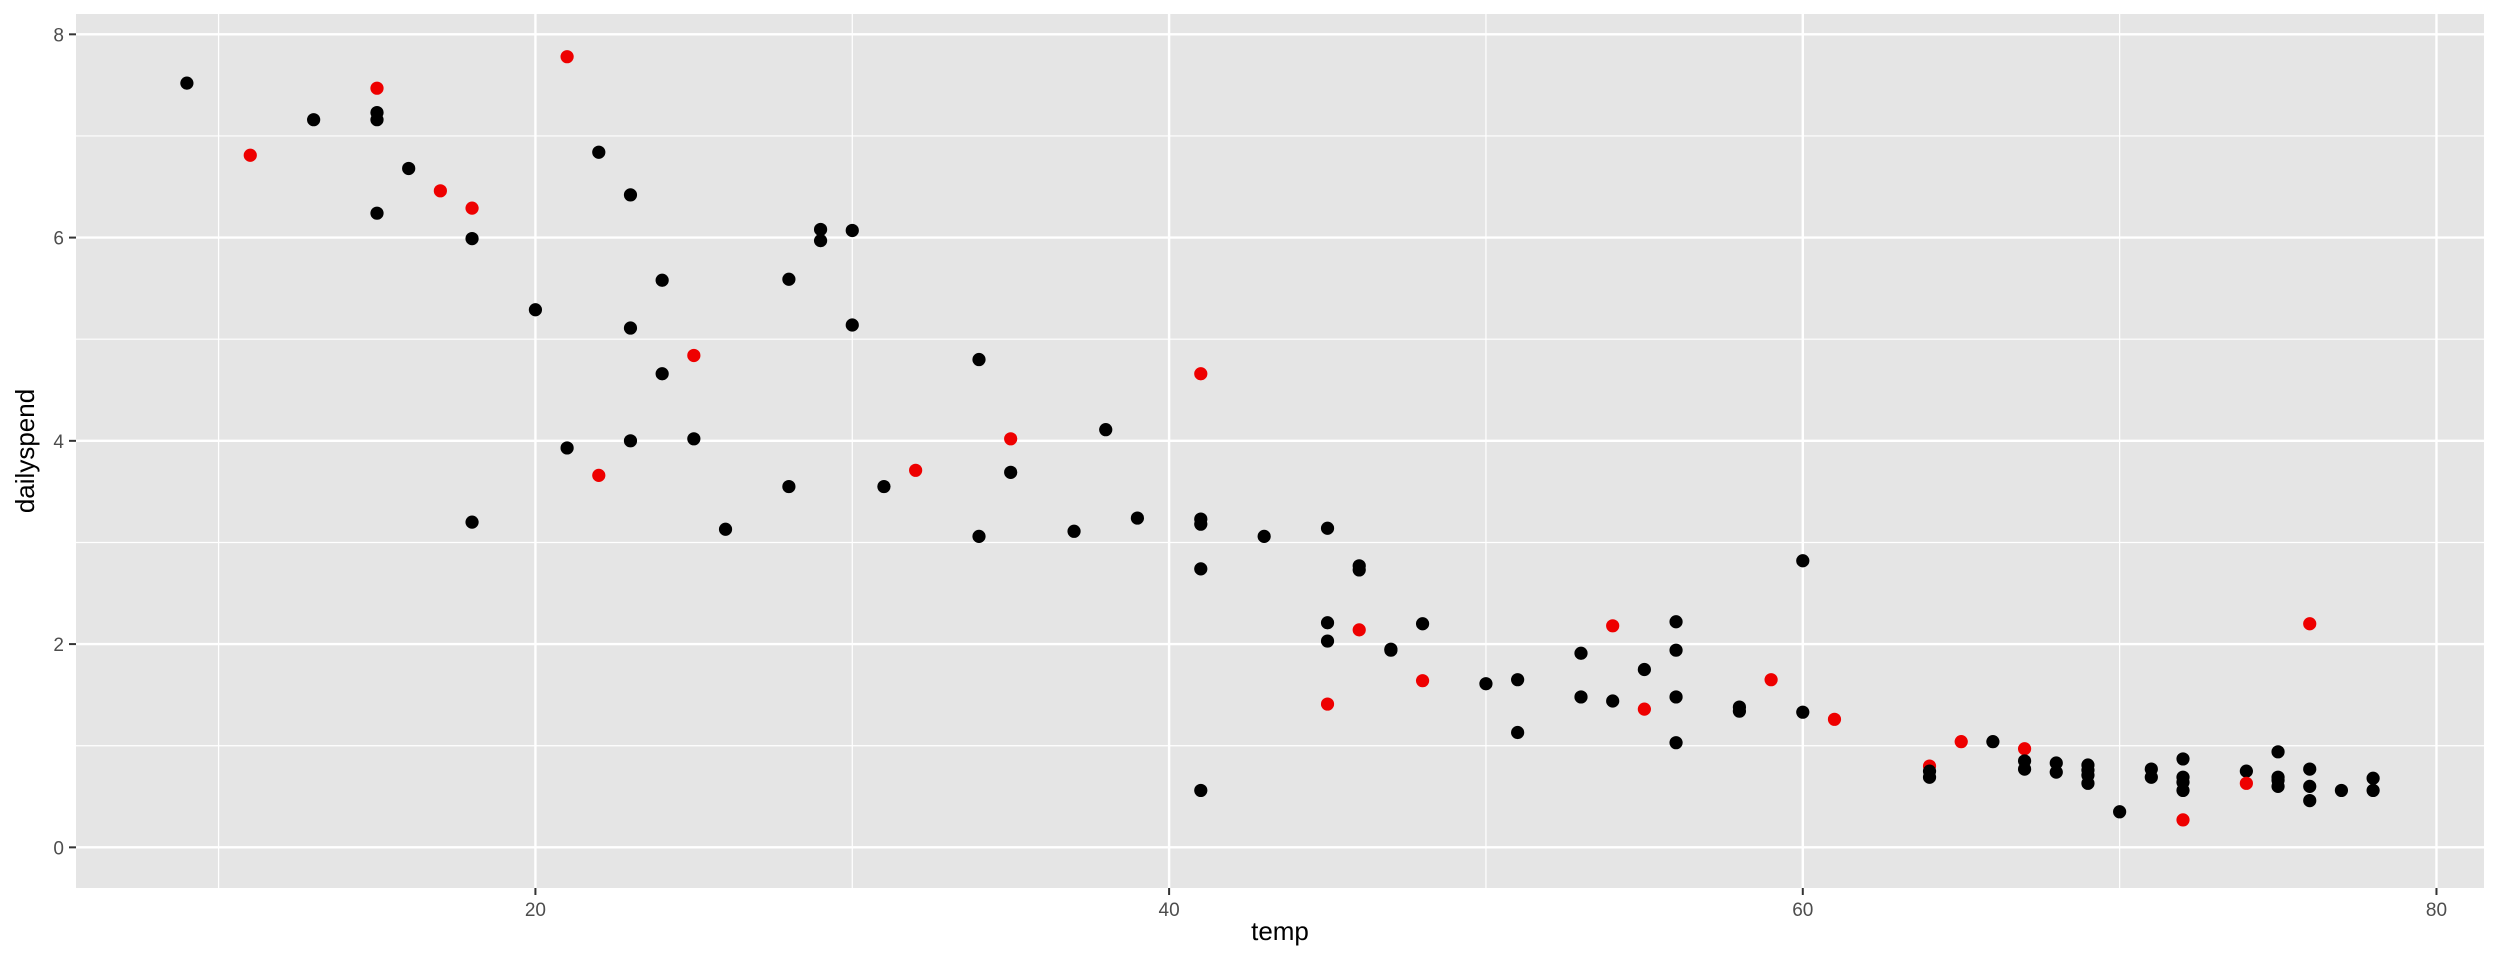 The image size is (2496, 960). Describe the element at coordinates (1280, 931) in the screenshot. I see `x-axis-title: temp` at that location.